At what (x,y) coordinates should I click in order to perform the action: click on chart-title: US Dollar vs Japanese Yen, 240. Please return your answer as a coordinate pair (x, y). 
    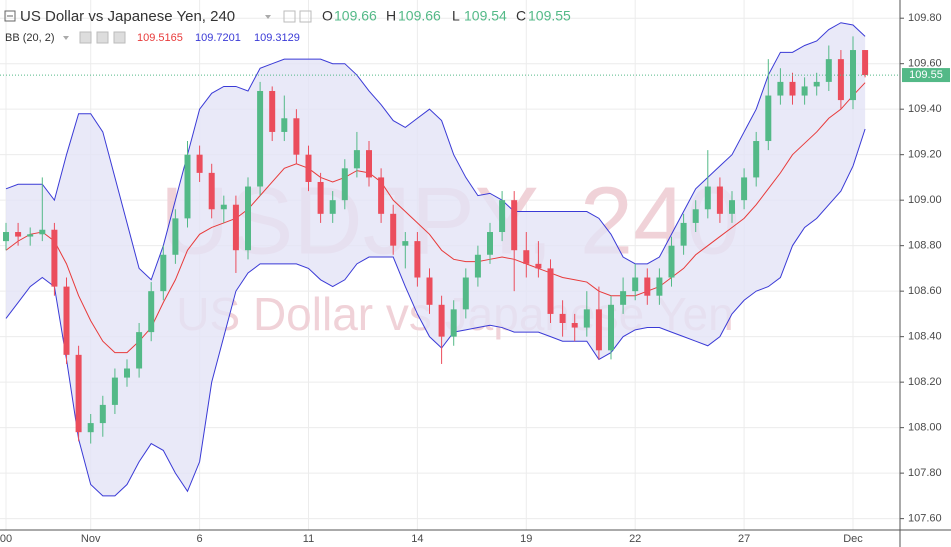
    Looking at the image, I should click on (127, 16).